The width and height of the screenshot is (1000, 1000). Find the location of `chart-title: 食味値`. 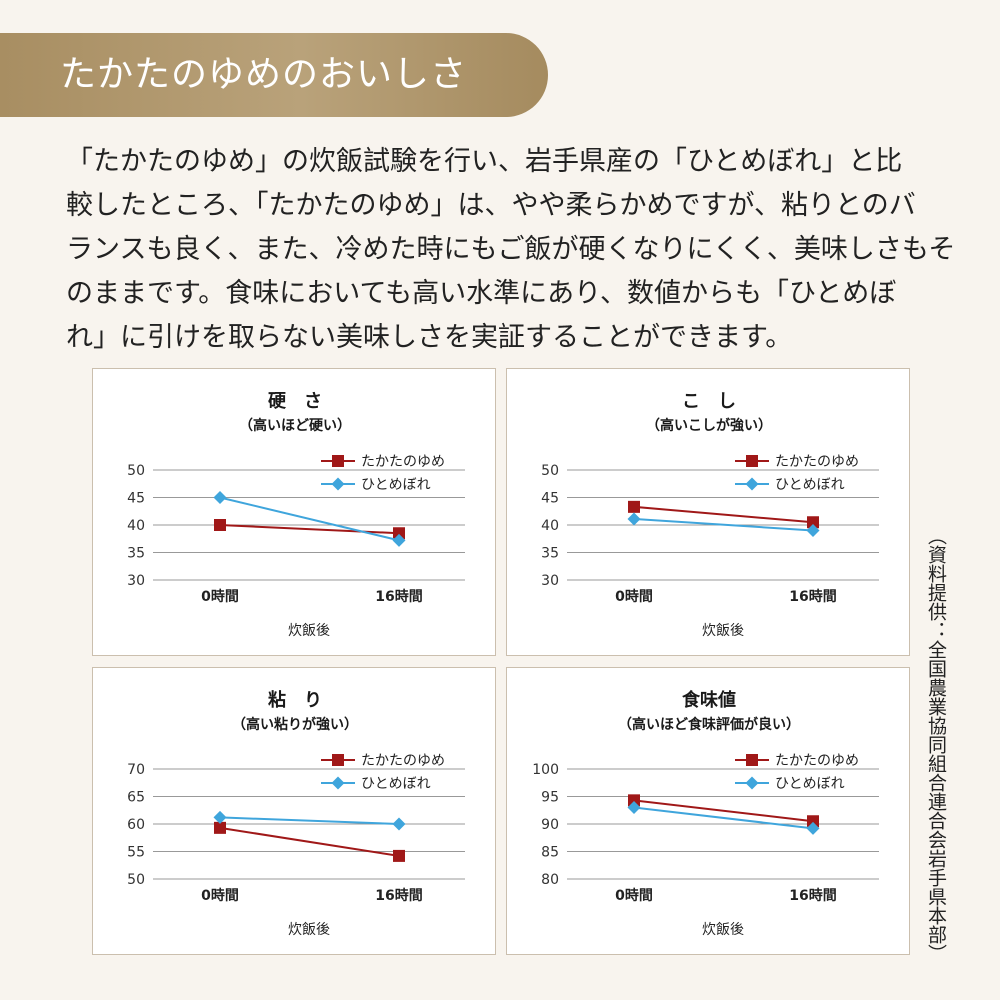

chart-title: 食味値 is located at coordinates (708, 700).